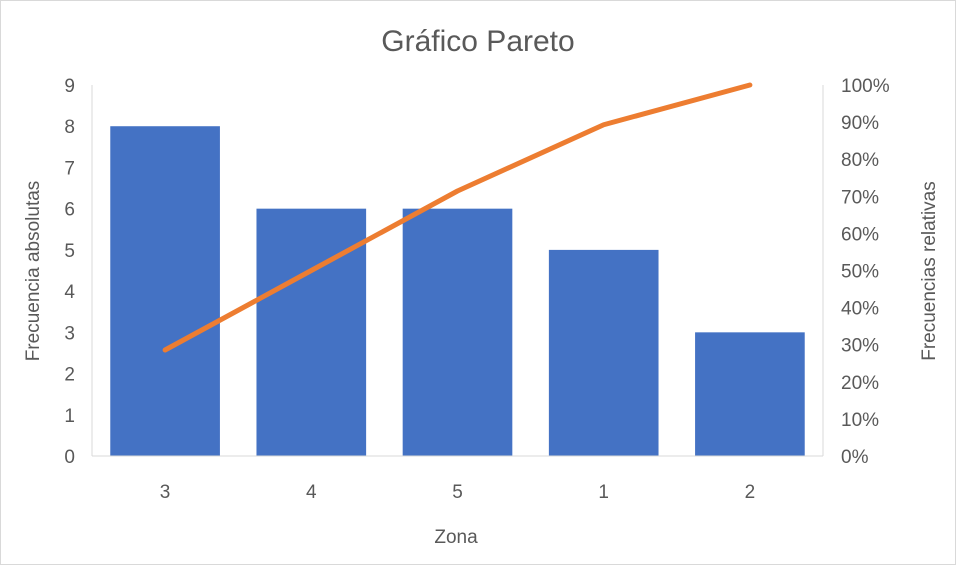  Describe the element at coordinates (69, 416) in the screenshot. I see `y-tick-label: 1` at that location.